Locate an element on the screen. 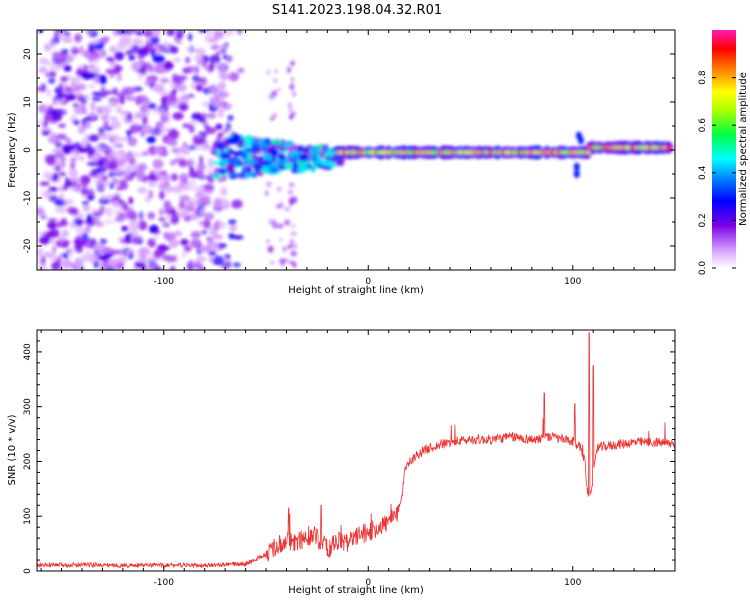 Image resolution: width=750 pixels, height=600 pixels. y-tick-label: 400 is located at coordinates (28, 351).